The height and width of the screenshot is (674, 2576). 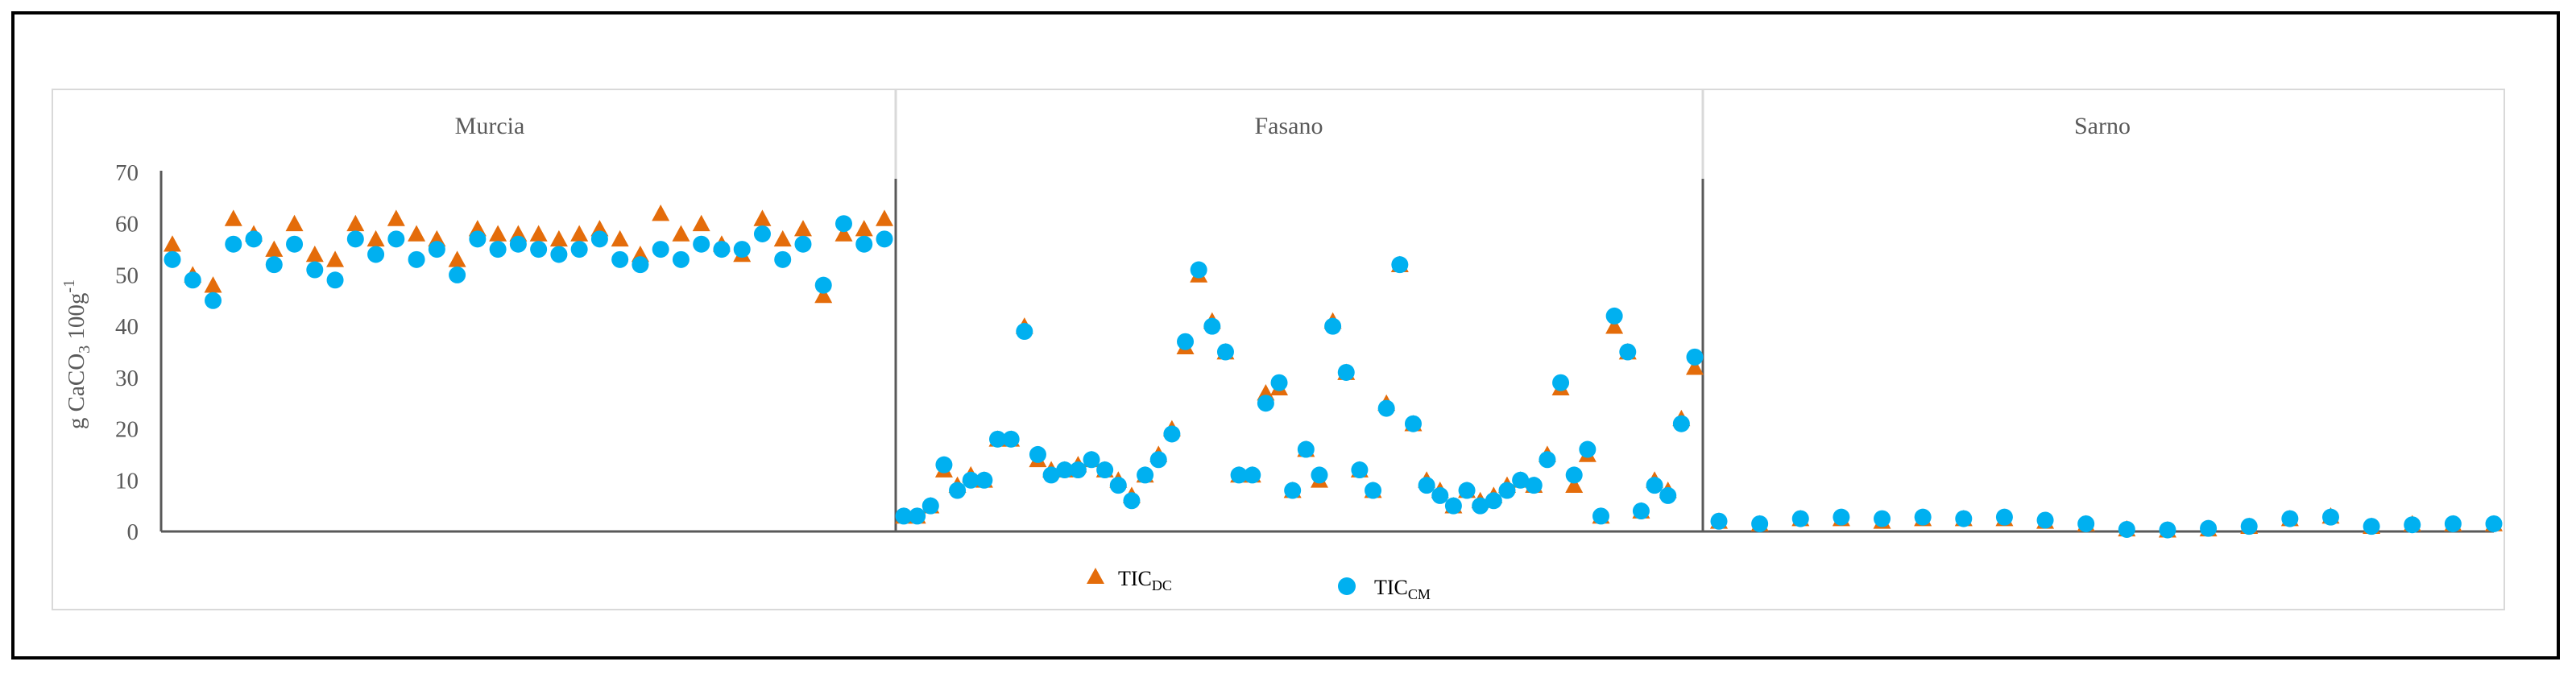 I want to click on y-axis-label-superscript: -1, so click(x=69, y=286).